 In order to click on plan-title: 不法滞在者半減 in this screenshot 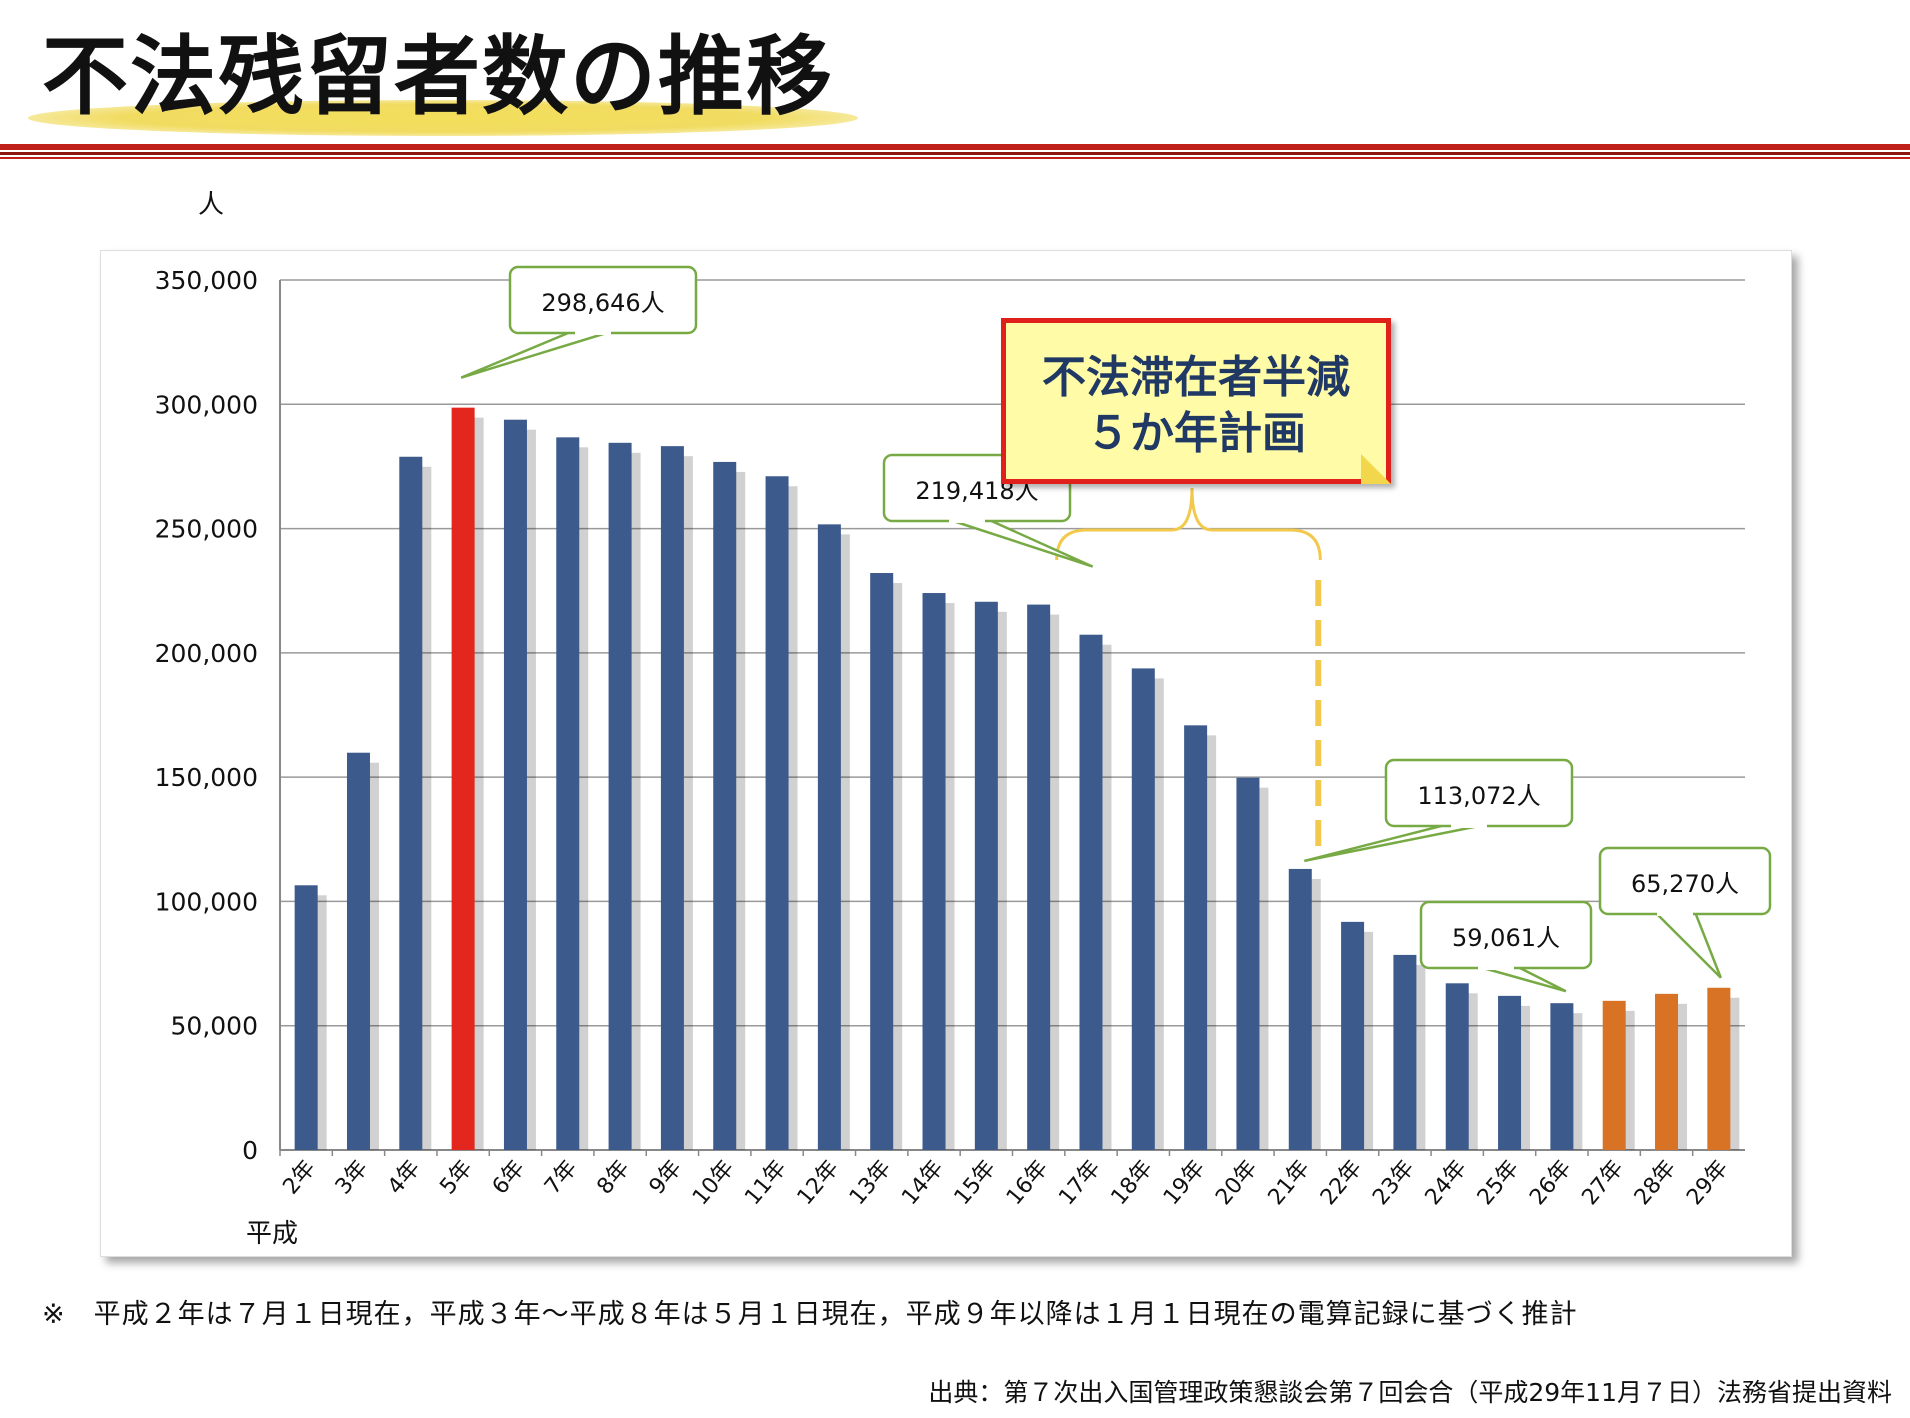, I will do `click(1196, 377)`.